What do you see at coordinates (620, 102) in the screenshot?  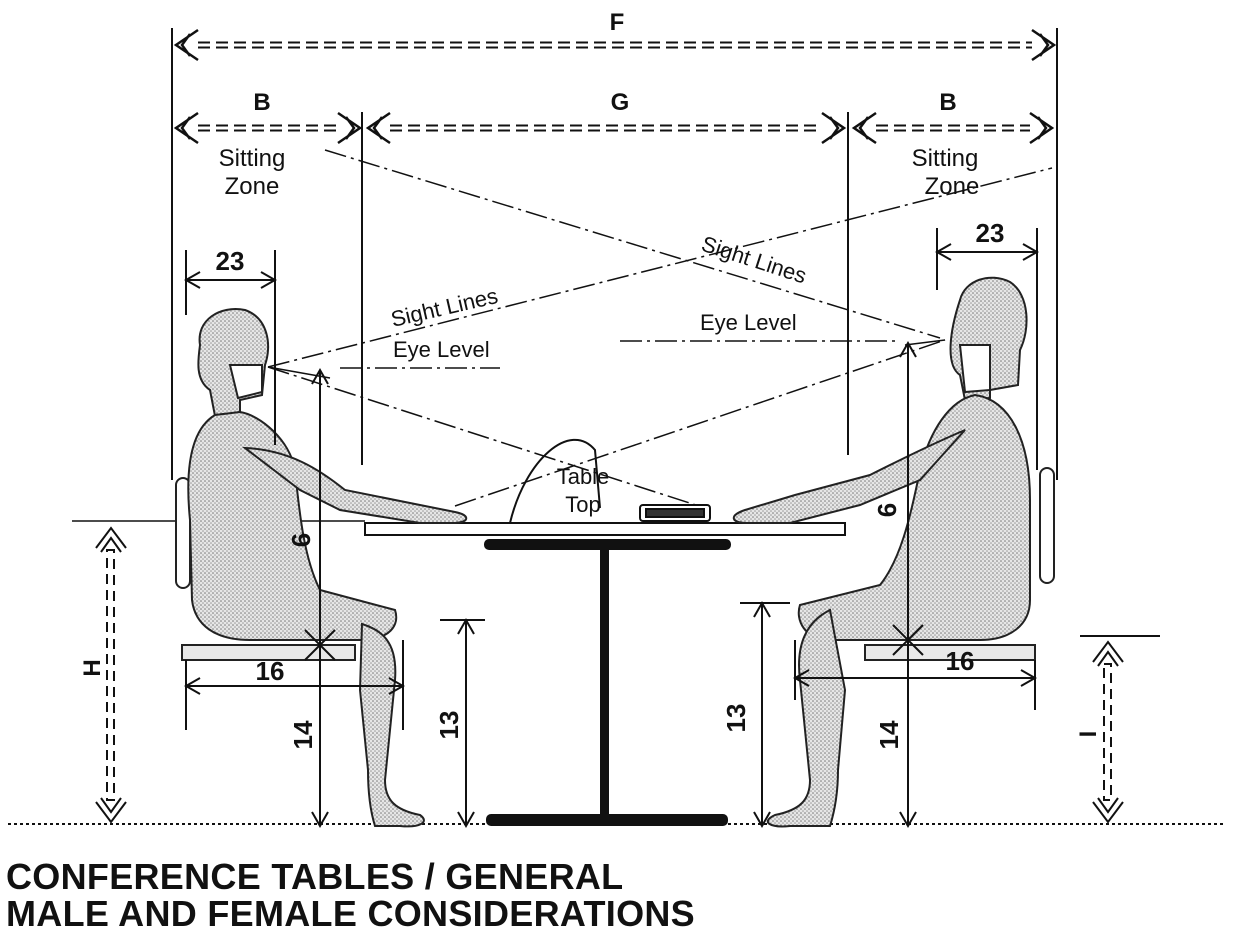 I see `dimension-g-label: G` at bounding box center [620, 102].